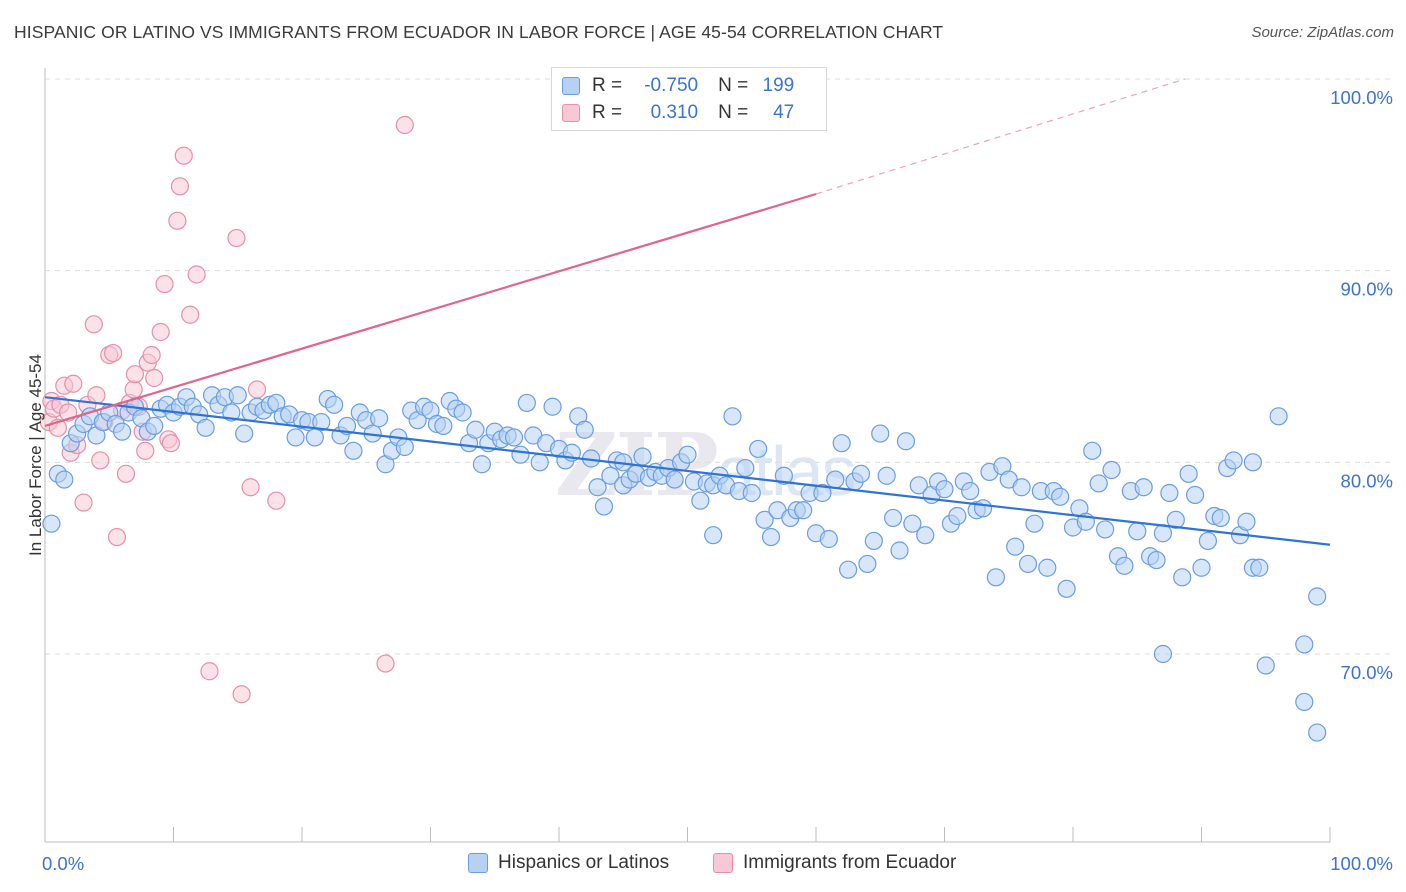 The image size is (1406, 892). I want to click on x-tick-label-min: 0.0%, so click(63, 863).